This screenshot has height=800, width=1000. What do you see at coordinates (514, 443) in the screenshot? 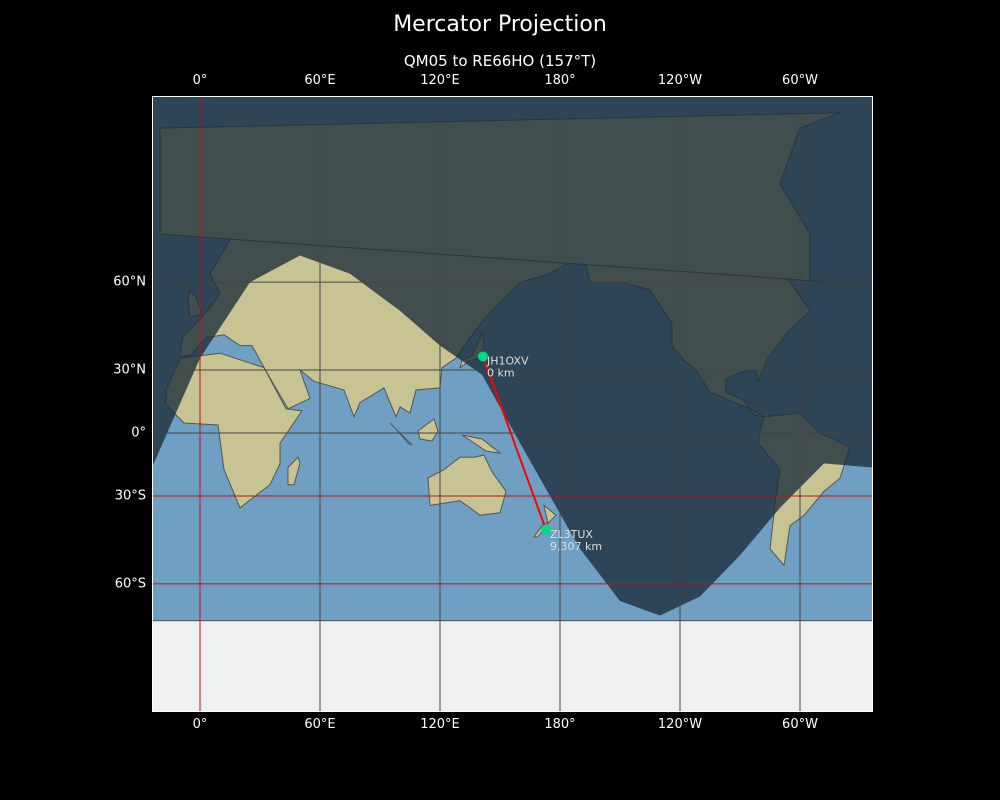
I see `great-circle-path` at bounding box center [514, 443].